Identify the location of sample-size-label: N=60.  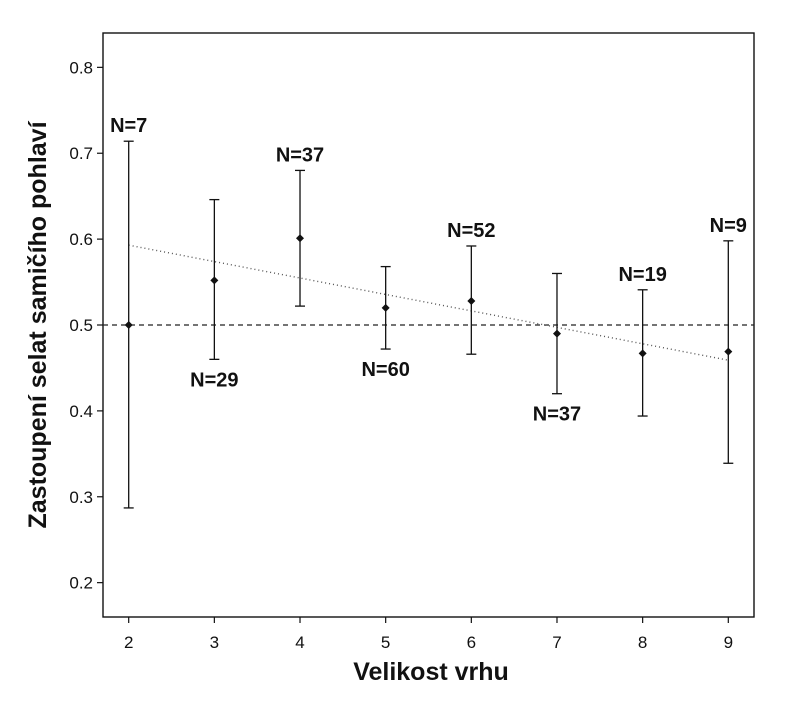
(385, 370).